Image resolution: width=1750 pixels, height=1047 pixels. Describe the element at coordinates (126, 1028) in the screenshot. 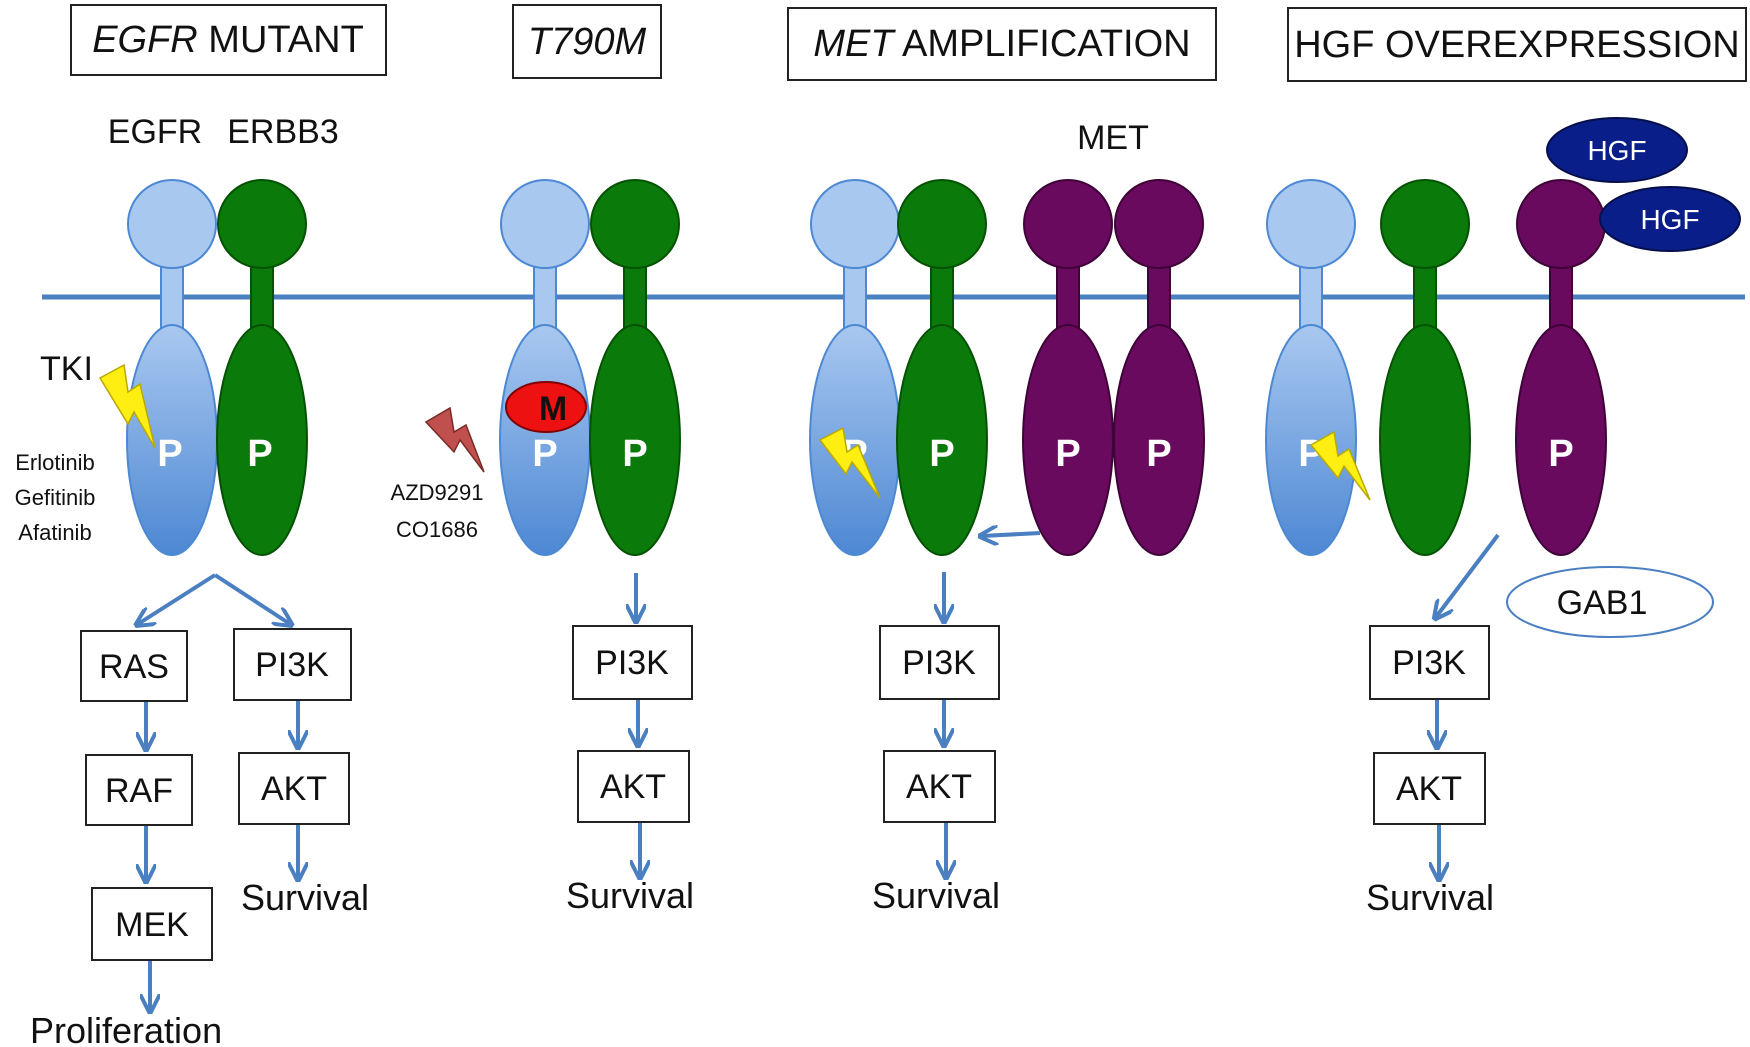

I see `proliferation-label: Proliferation` at that location.